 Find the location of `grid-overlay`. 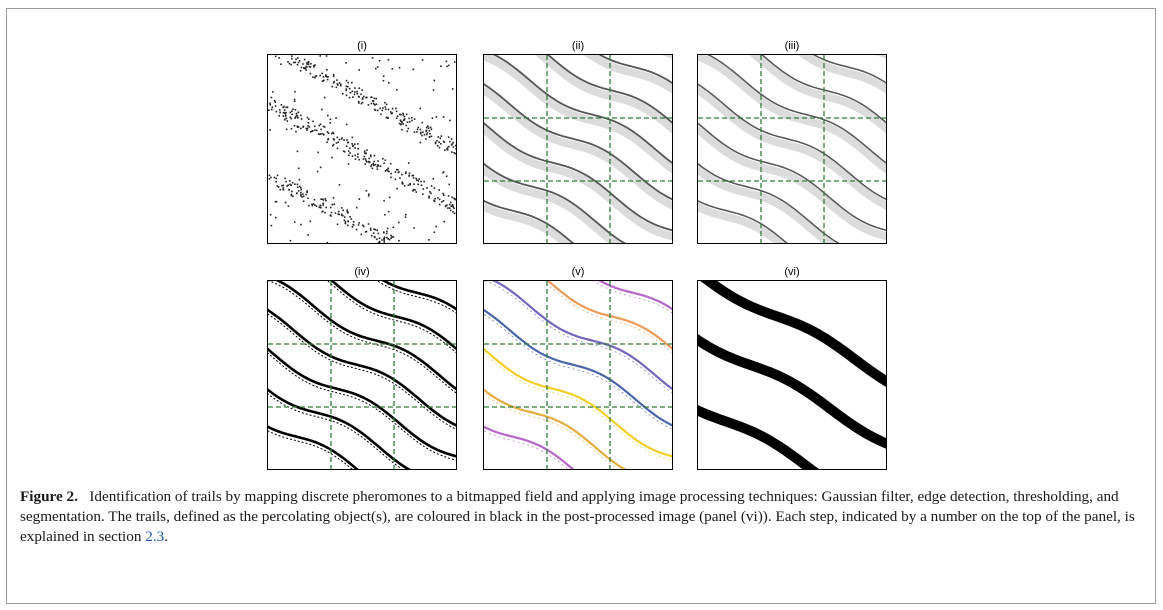

grid-overlay is located at coordinates (578, 375).